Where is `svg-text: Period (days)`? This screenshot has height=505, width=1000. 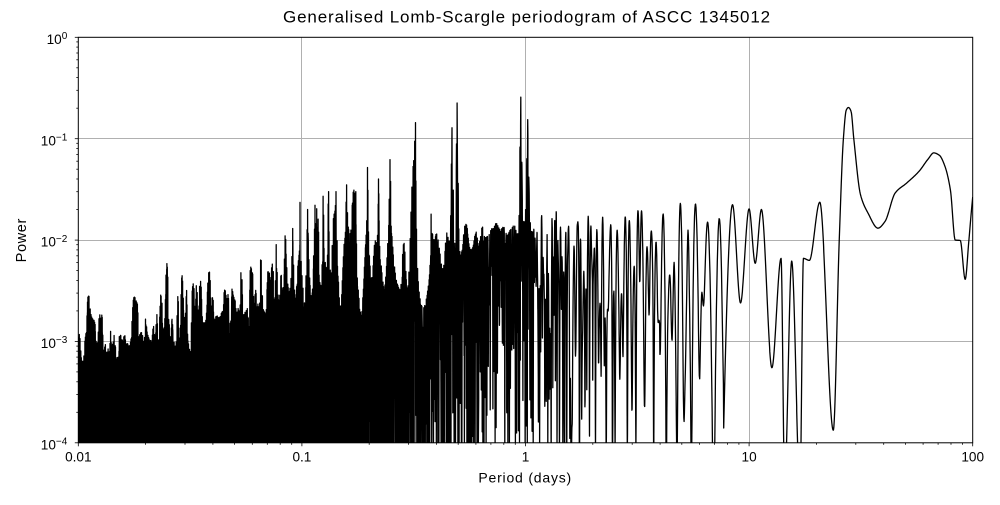
svg-text: Period (days) is located at coordinates (525, 478).